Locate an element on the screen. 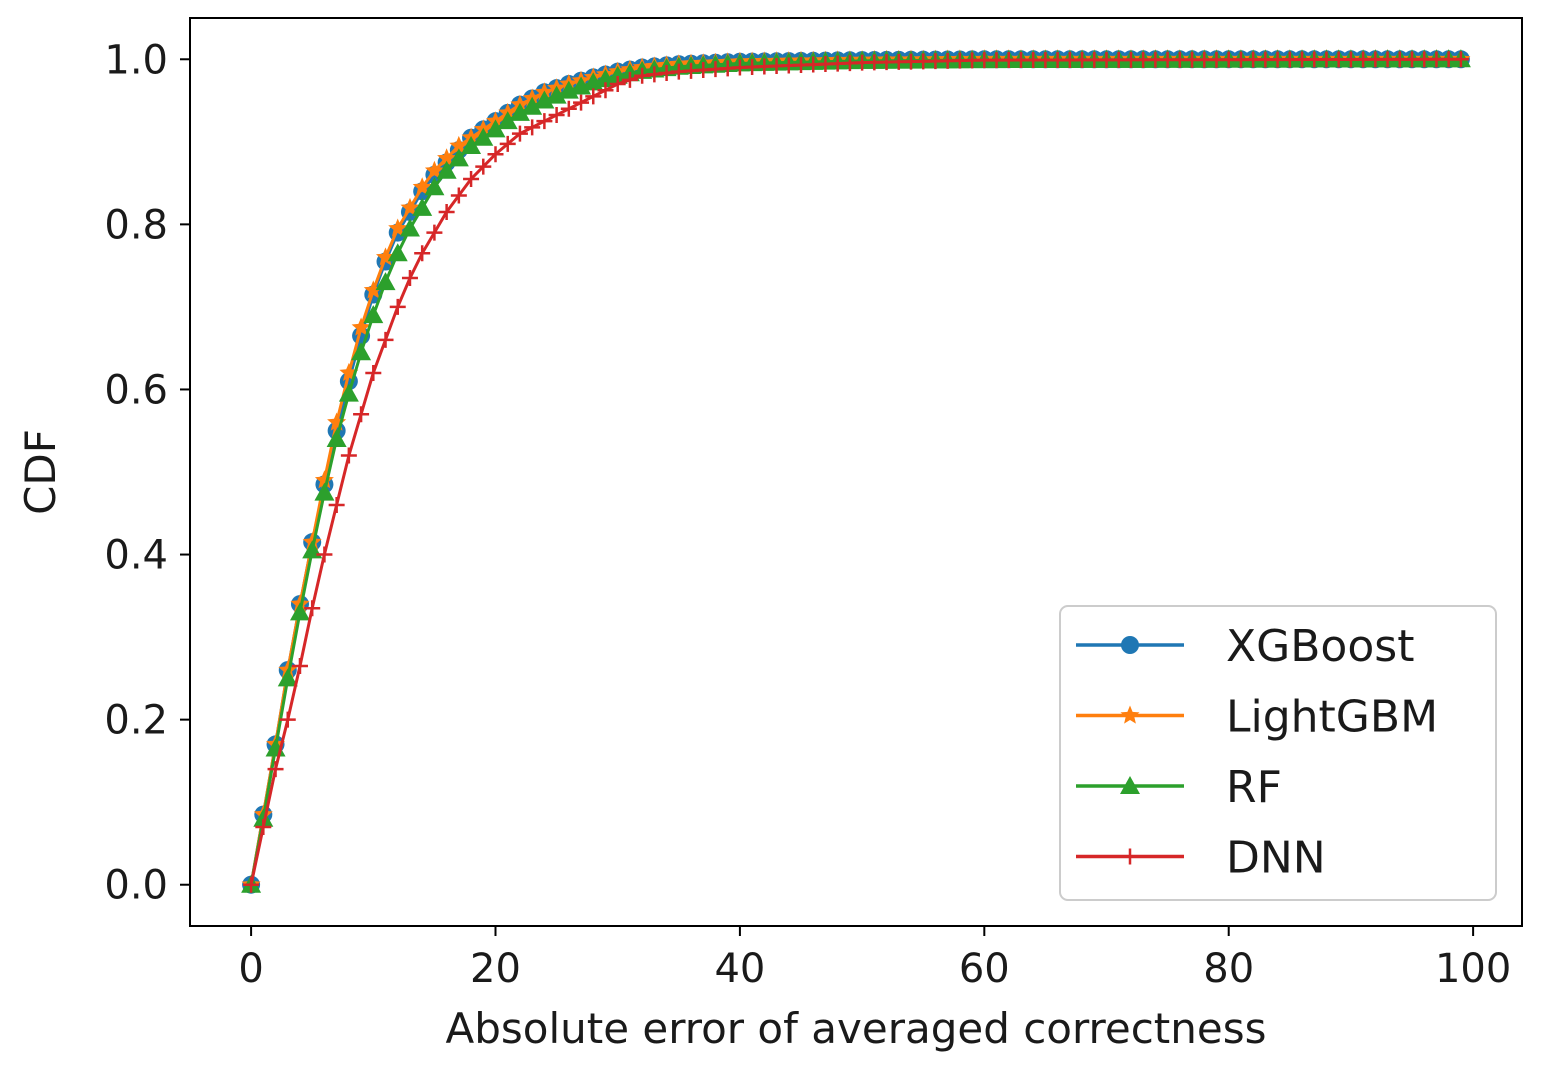 The width and height of the screenshot is (1542, 1075). legend-entry-rf: RF is located at coordinates (1179, 787).